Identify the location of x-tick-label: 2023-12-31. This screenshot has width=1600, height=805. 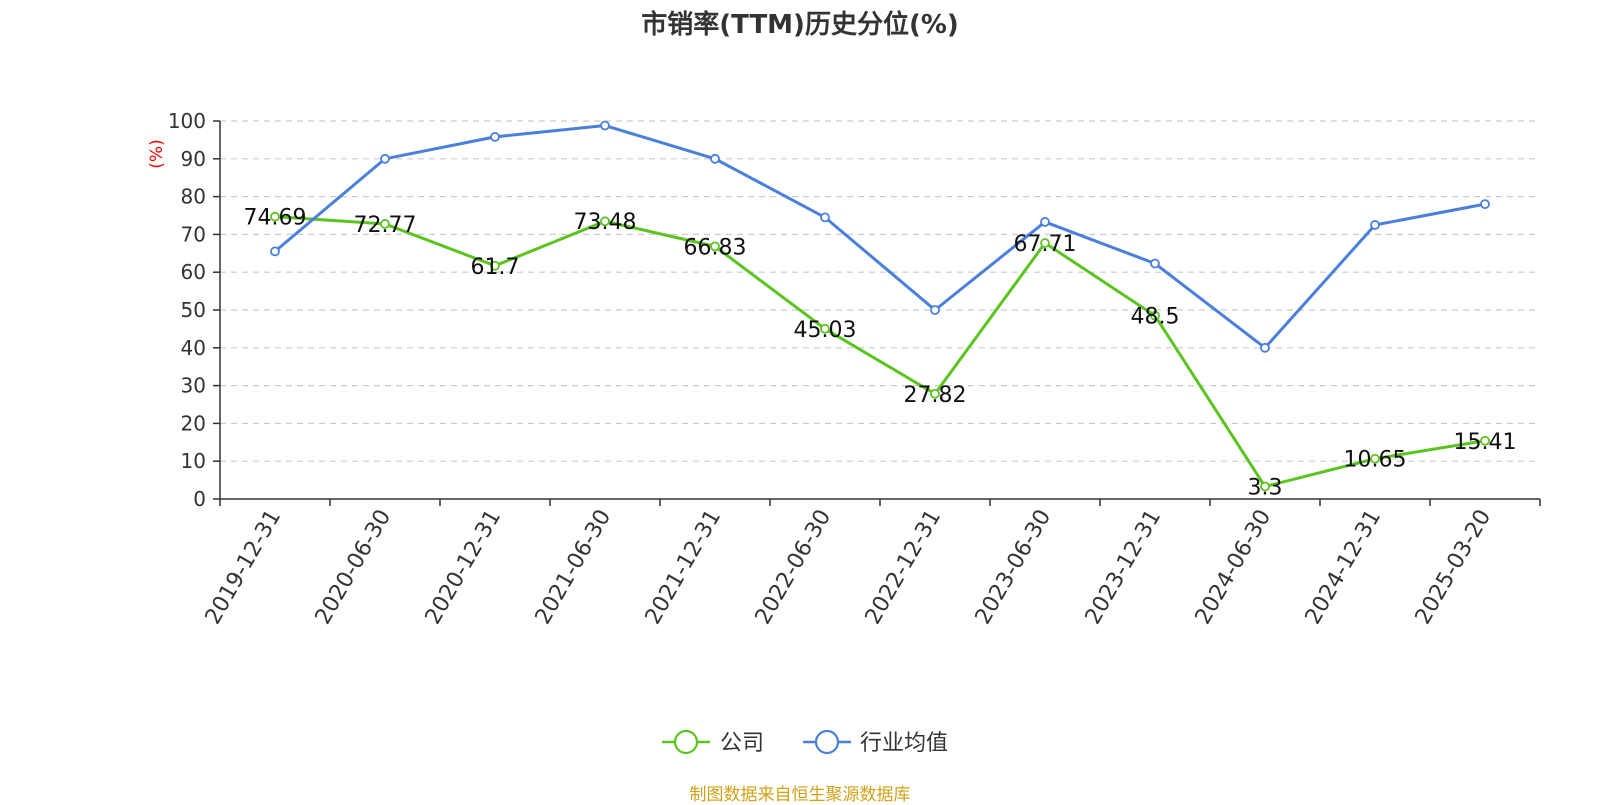
(1124, 567).